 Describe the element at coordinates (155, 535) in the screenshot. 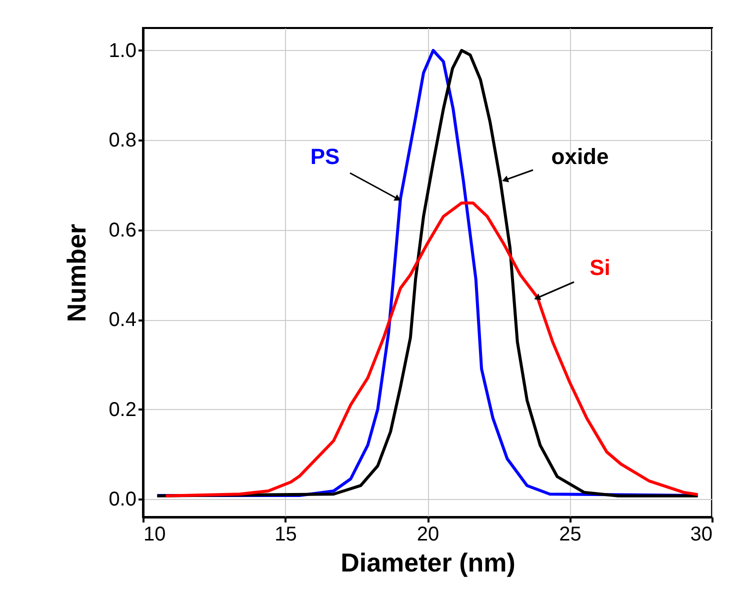

I see `x-tick-label: 10` at that location.